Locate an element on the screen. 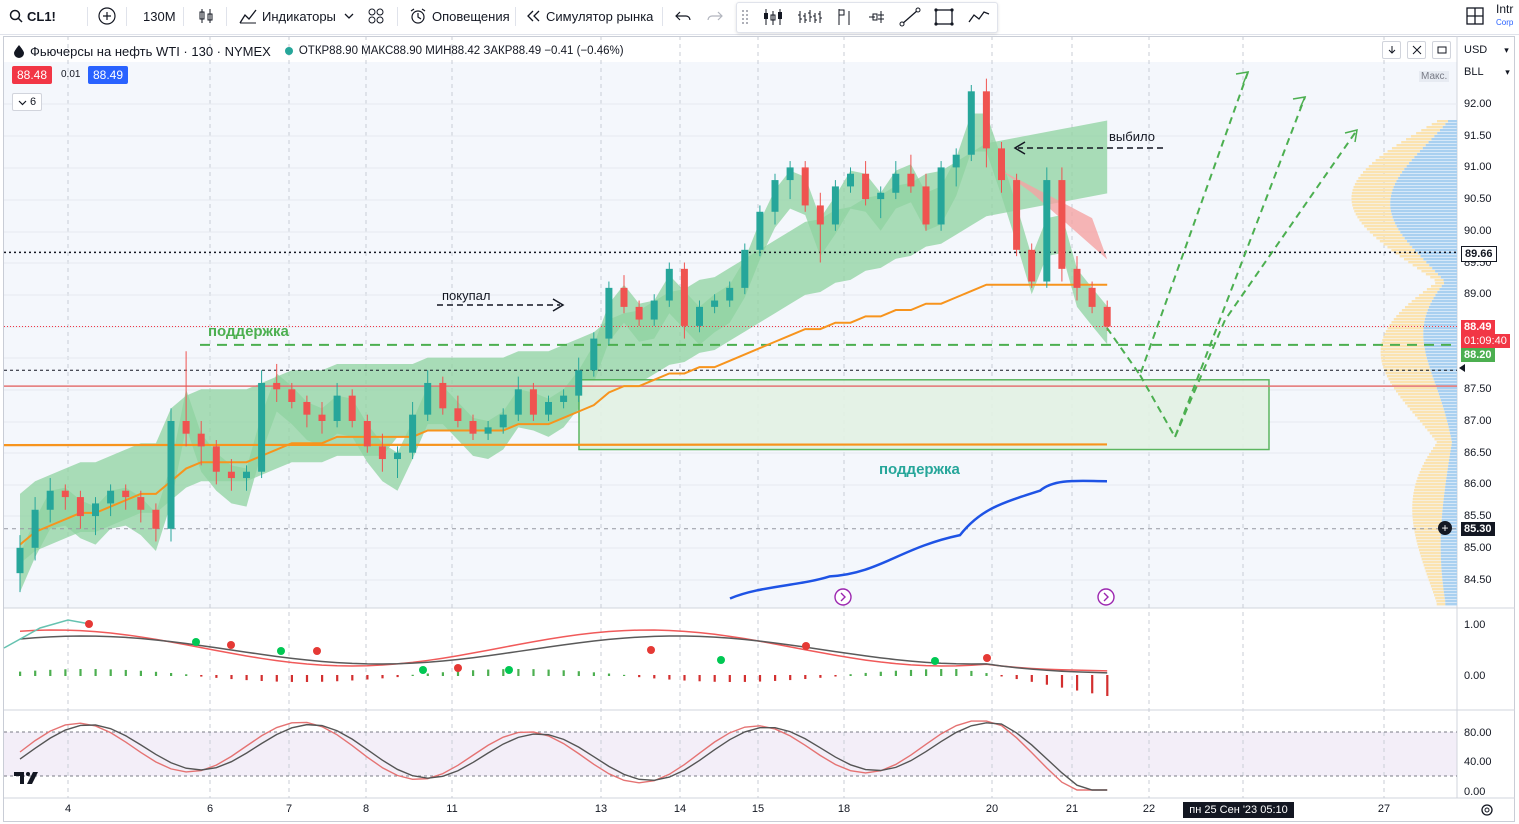 The width and height of the screenshot is (1519, 824). rectangle-tool is located at coordinates (944, 17).